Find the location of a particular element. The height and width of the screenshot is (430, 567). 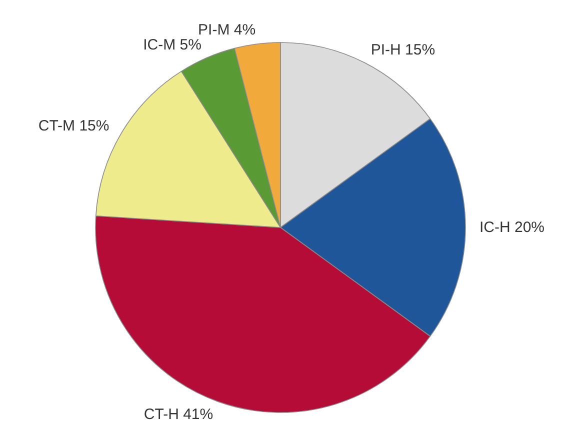

slice-label: IC-M 5% is located at coordinates (172, 45).